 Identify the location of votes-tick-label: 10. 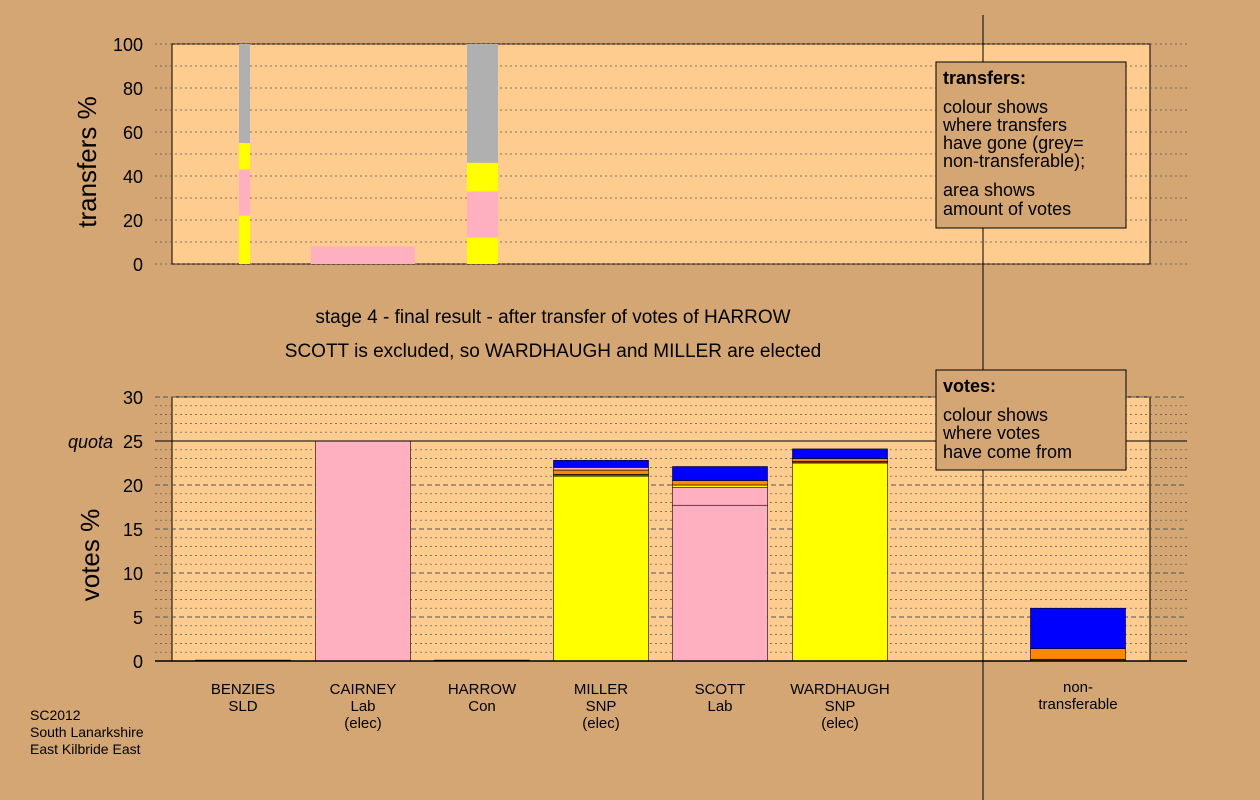
(133, 574).